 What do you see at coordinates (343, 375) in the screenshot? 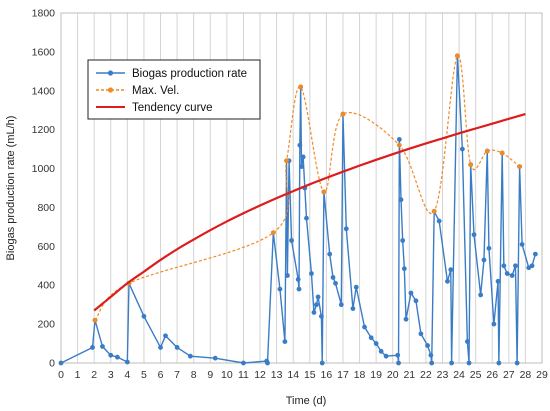
I see `x-tick-label: 17` at bounding box center [343, 375].